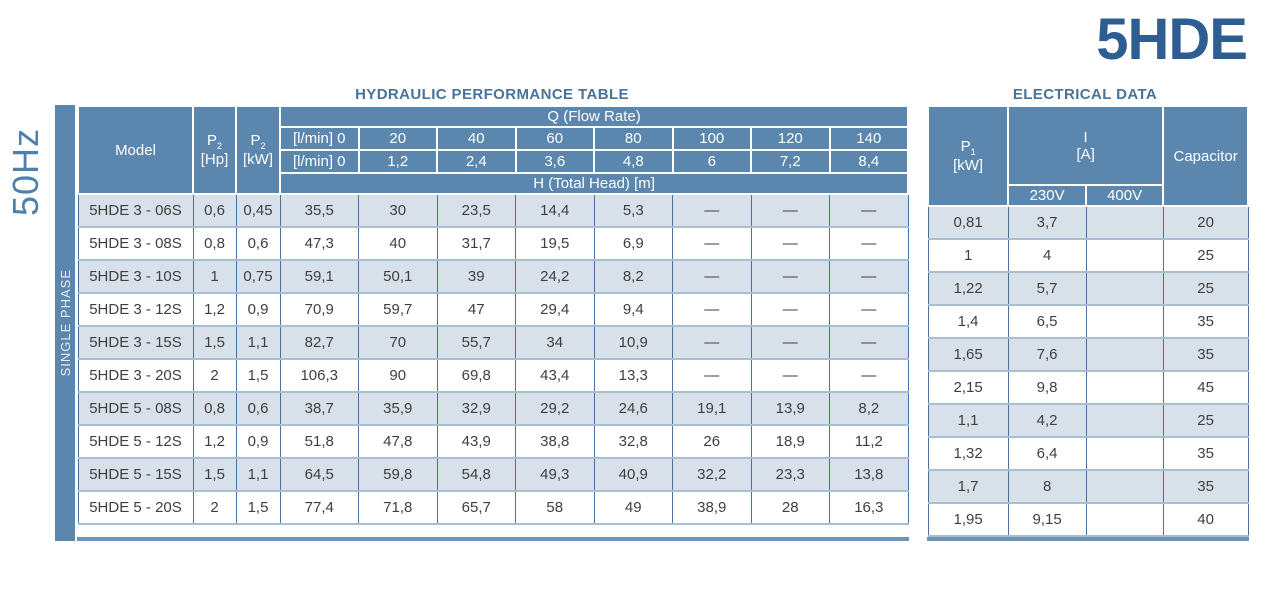 The height and width of the screenshot is (590, 1280). Describe the element at coordinates (476, 408) in the screenshot. I see `head-value-cell: 32,9` at that location.